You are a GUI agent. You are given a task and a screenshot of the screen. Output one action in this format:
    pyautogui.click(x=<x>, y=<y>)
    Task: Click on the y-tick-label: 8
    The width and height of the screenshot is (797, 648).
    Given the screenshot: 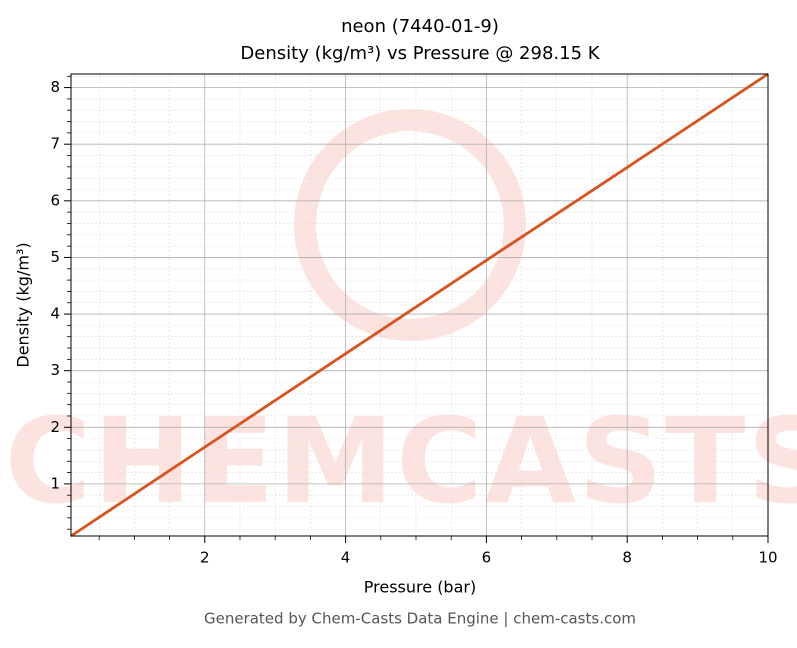 What is the action you would take?
    pyautogui.click(x=55, y=87)
    